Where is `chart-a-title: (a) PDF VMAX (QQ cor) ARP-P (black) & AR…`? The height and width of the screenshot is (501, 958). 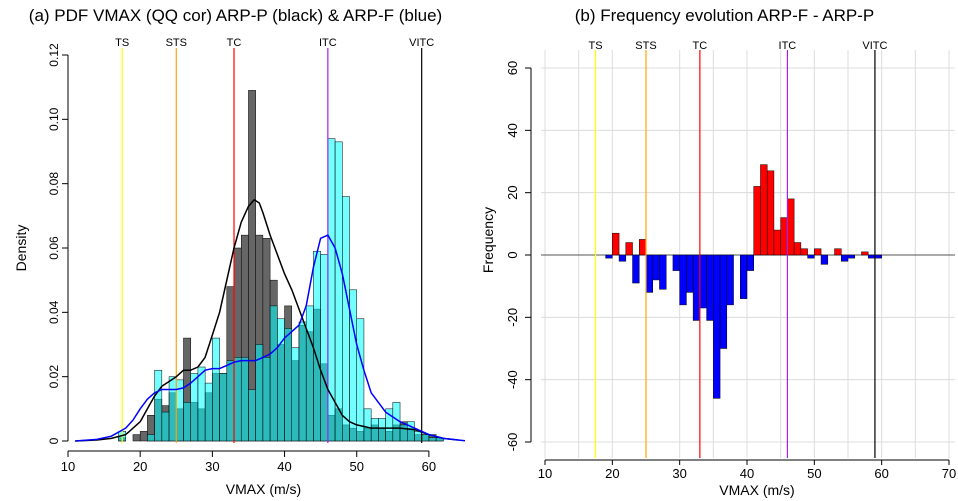 chart-a-title: (a) PDF VMAX (QQ cor) ARP-P (black) & AR… is located at coordinates (235, 15).